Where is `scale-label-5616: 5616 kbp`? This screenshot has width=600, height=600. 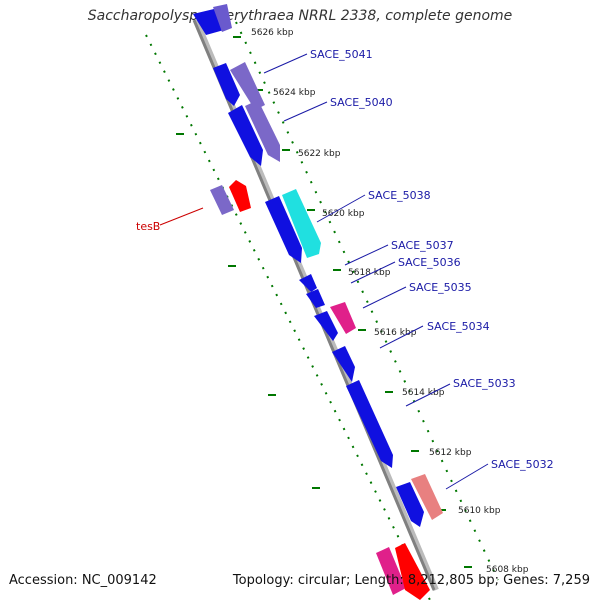 scale-label-5616: 5616 kbp is located at coordinates (395, 333).